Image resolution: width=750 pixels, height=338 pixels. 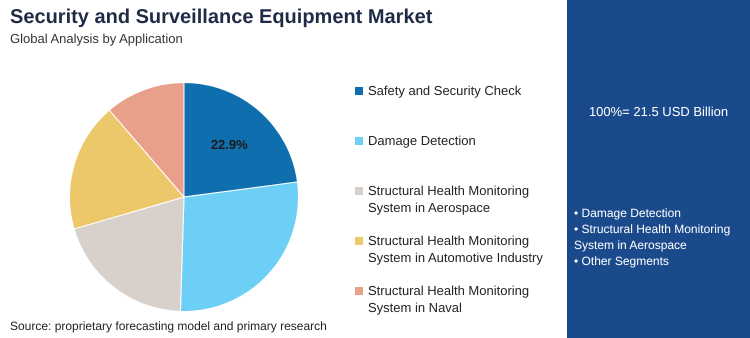 What do you see at coordinates (449, 299) in the screenshot?
I see `legend-label: Structural Health Monitoring System in Naval` at bounding box center [449, 299].